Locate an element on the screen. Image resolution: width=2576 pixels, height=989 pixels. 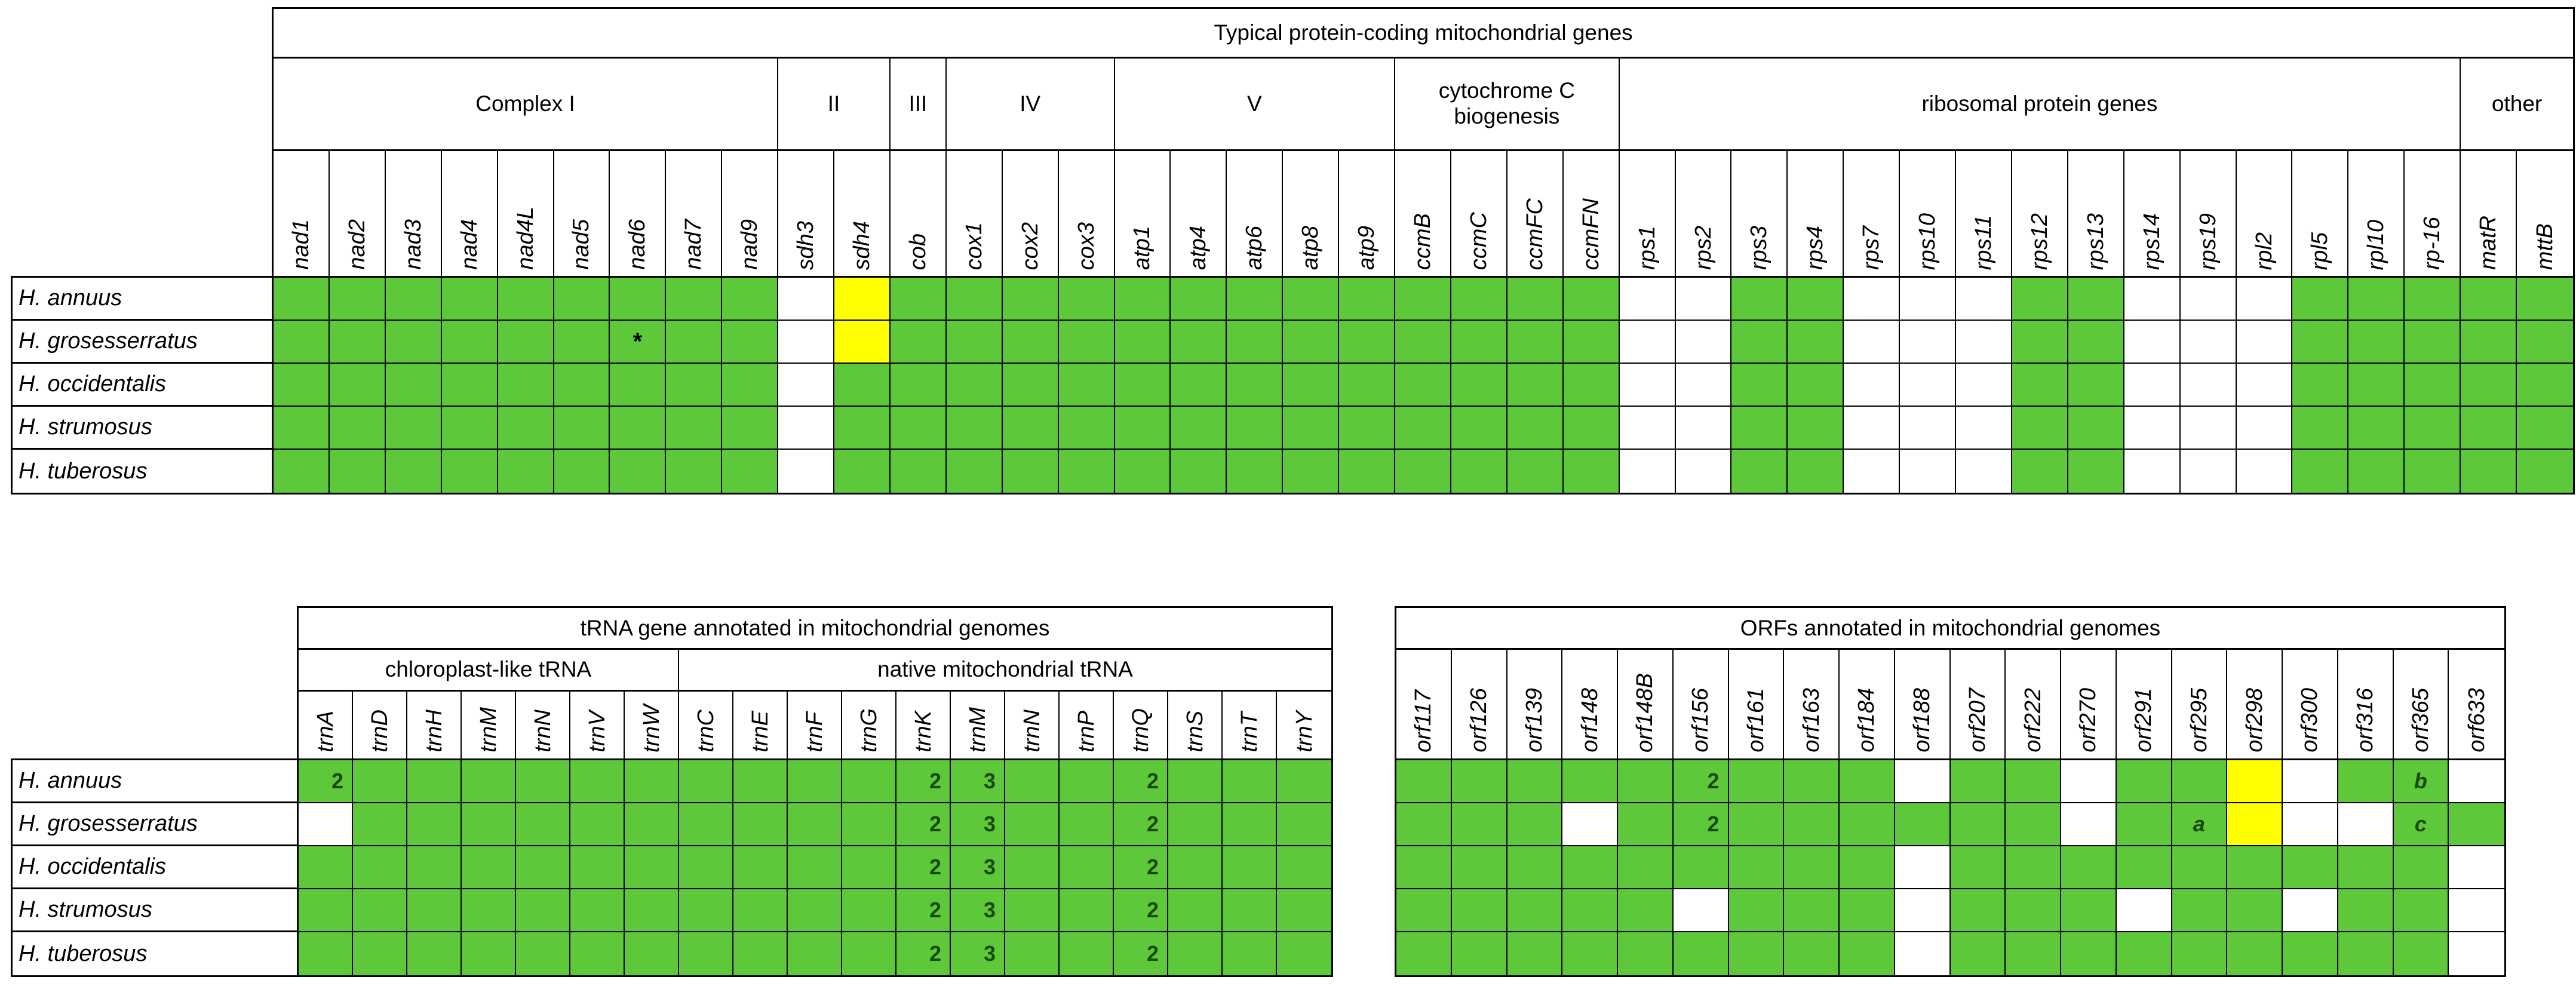
gene-column-header: rp-16 is located at coordinates (2433, 214).